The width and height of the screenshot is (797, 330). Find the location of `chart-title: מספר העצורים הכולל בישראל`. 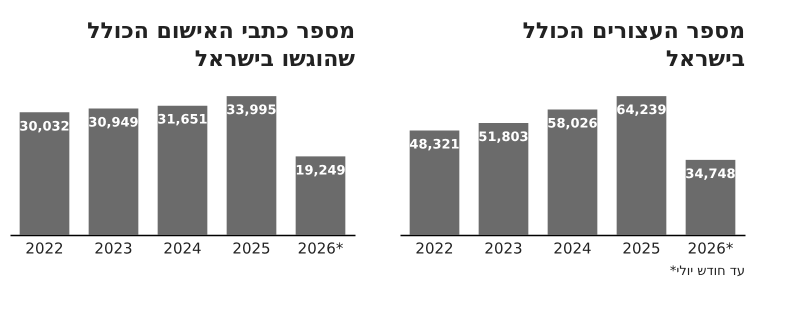

chart-title: מספר העצורים הכולל בישראל is located at coordinates (633, 45).